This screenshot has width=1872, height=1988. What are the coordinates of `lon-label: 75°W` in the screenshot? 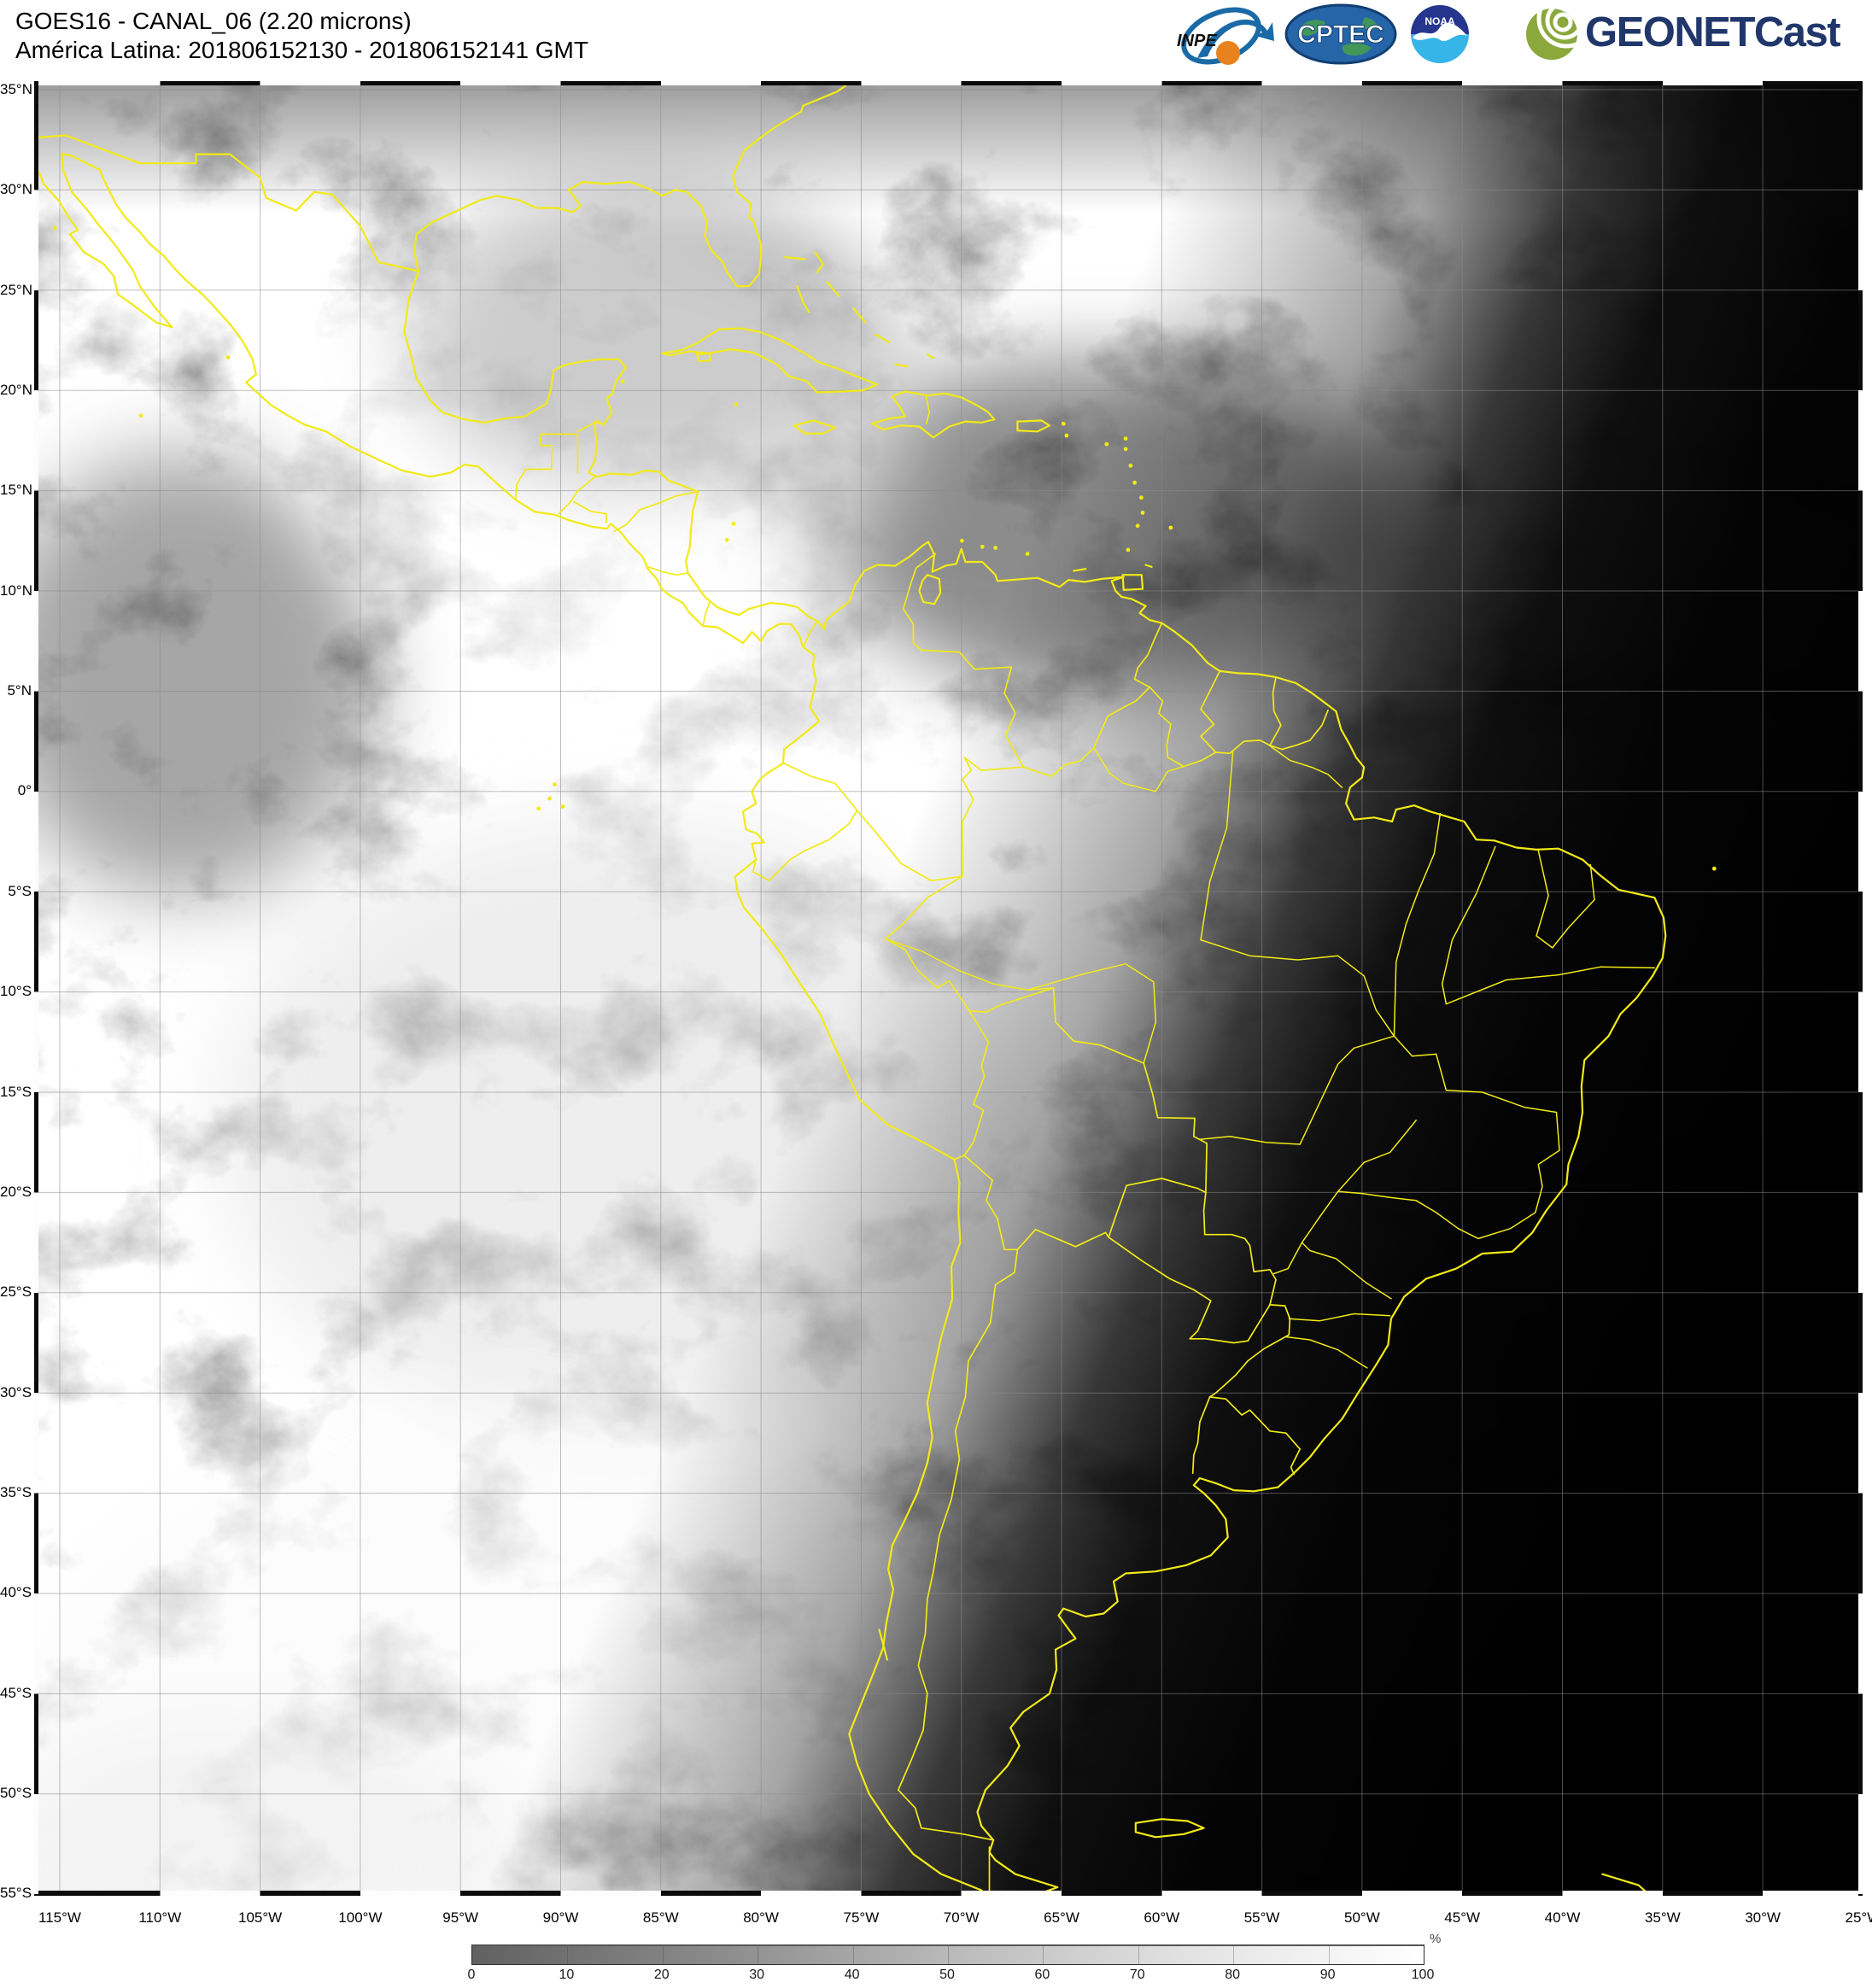 It's located at (861, 1917).